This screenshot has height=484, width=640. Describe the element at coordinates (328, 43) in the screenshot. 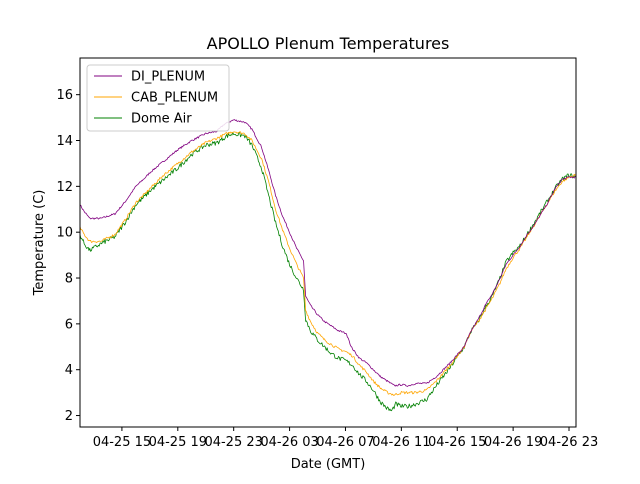

I see `chart-title: APOLLO Plenum Temperatures` at that location.